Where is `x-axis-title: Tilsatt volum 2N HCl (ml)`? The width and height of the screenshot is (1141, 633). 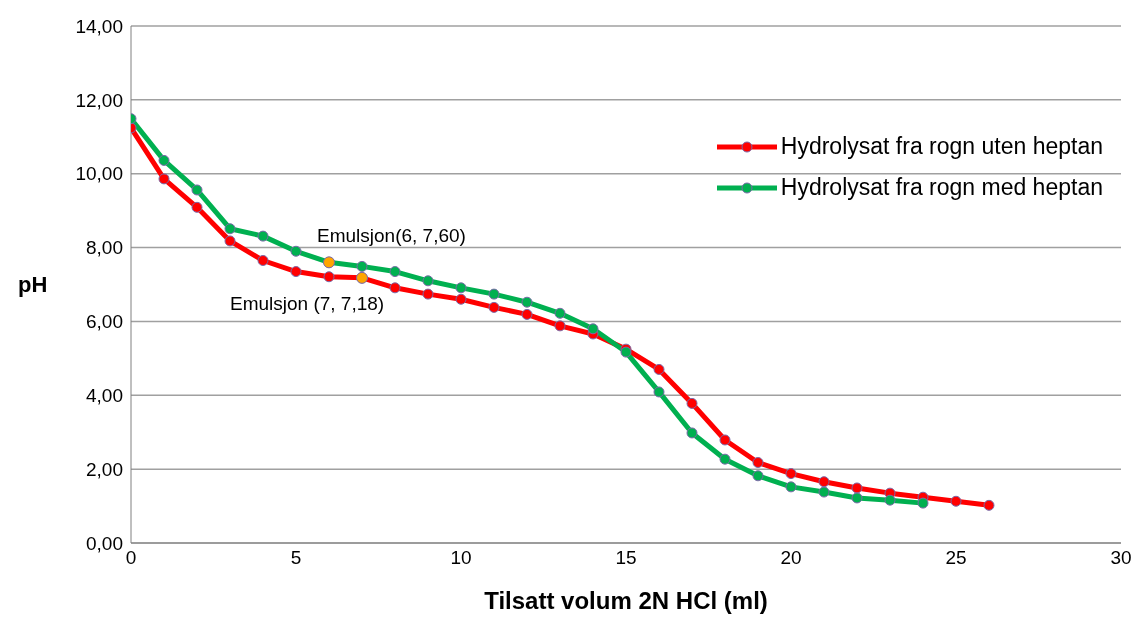
x-axis-title: Tilsatt volum 2N HCl (ml) is located at coordinates (626, 600).